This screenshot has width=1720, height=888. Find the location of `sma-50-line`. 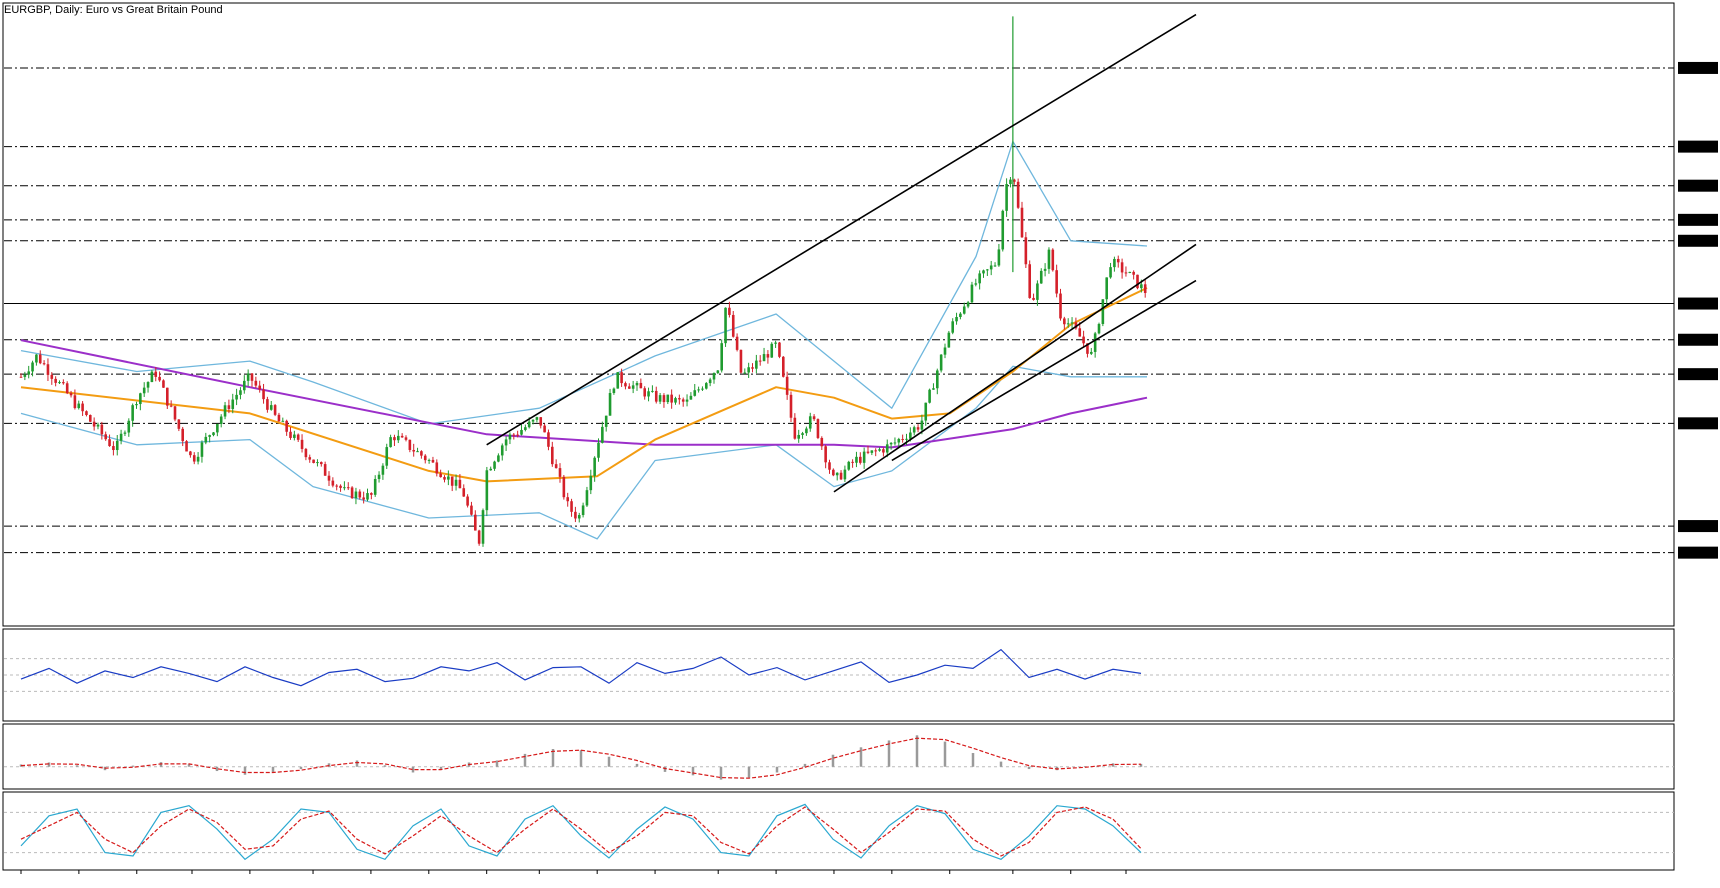

sma-50-line is located at coordinates (584, 384).